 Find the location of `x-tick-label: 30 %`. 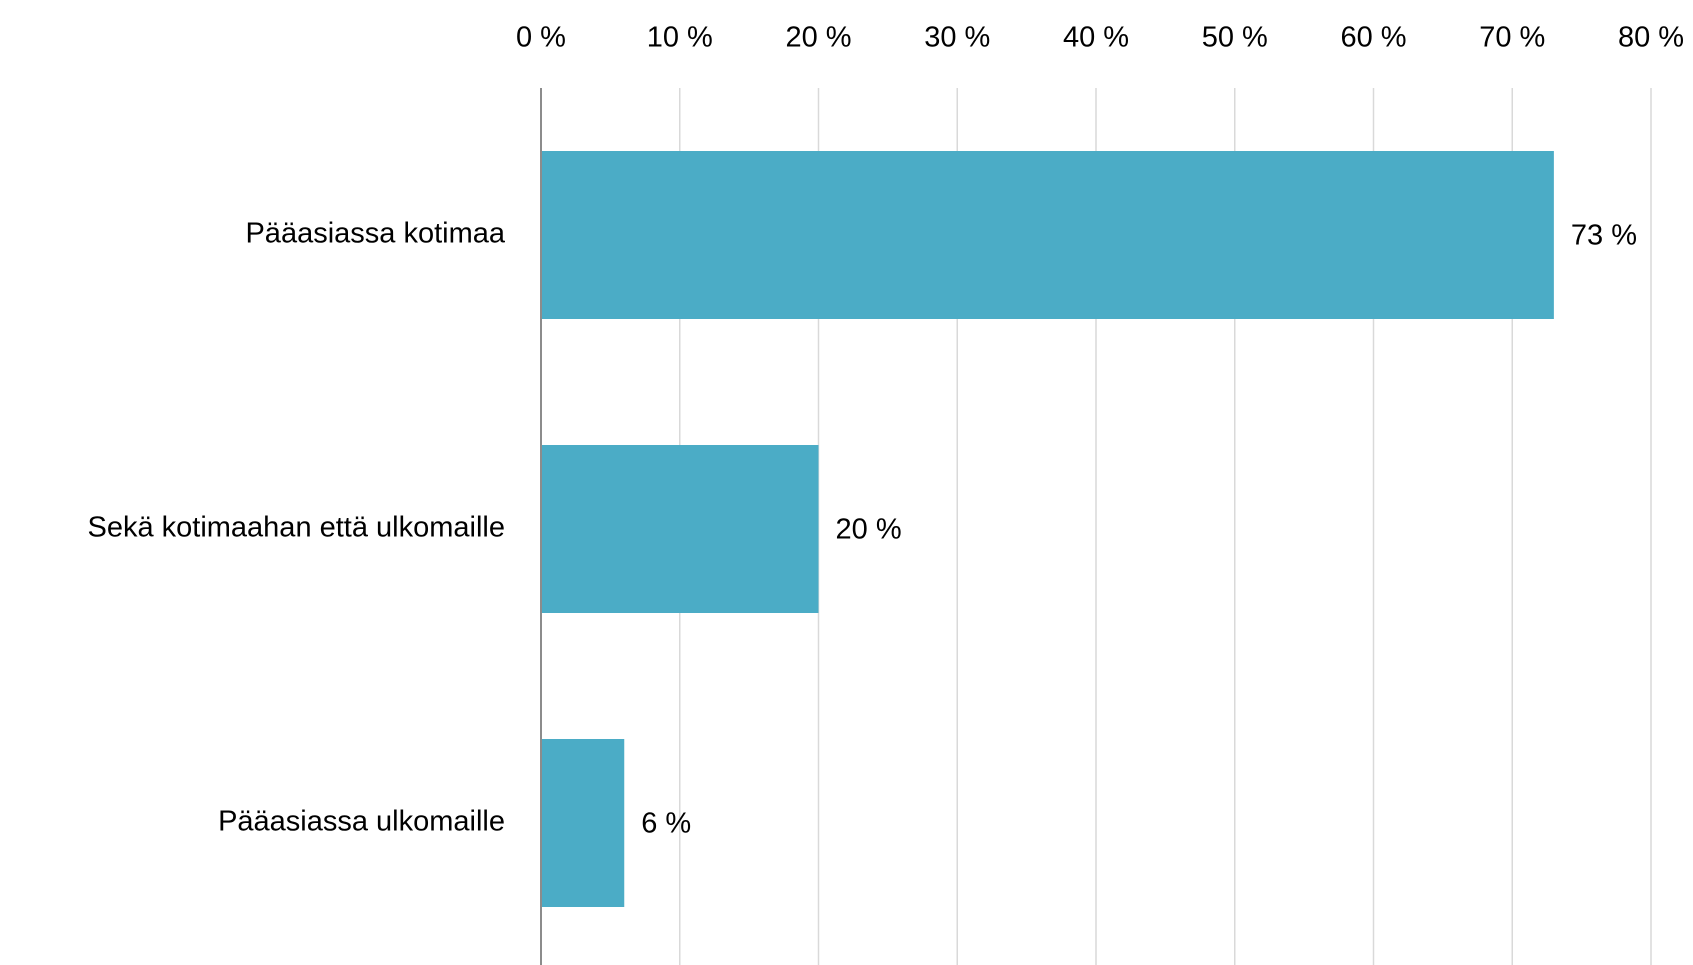

x-tick-label: 30 % is located at coordinates (957, 38).